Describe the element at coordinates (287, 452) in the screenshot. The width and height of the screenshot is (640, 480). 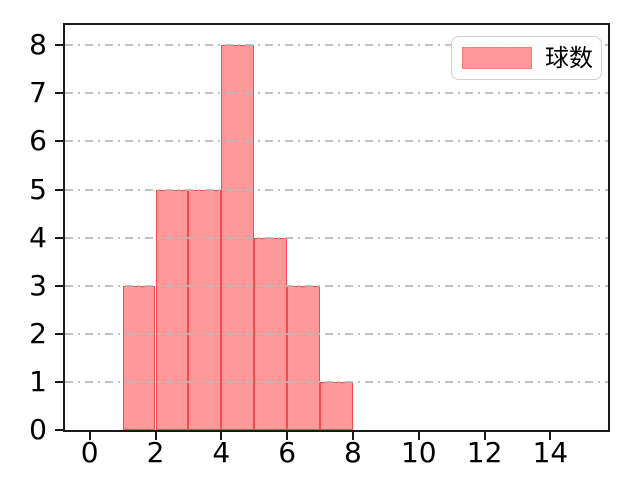
I see `x-tick-label: 6` at that location.